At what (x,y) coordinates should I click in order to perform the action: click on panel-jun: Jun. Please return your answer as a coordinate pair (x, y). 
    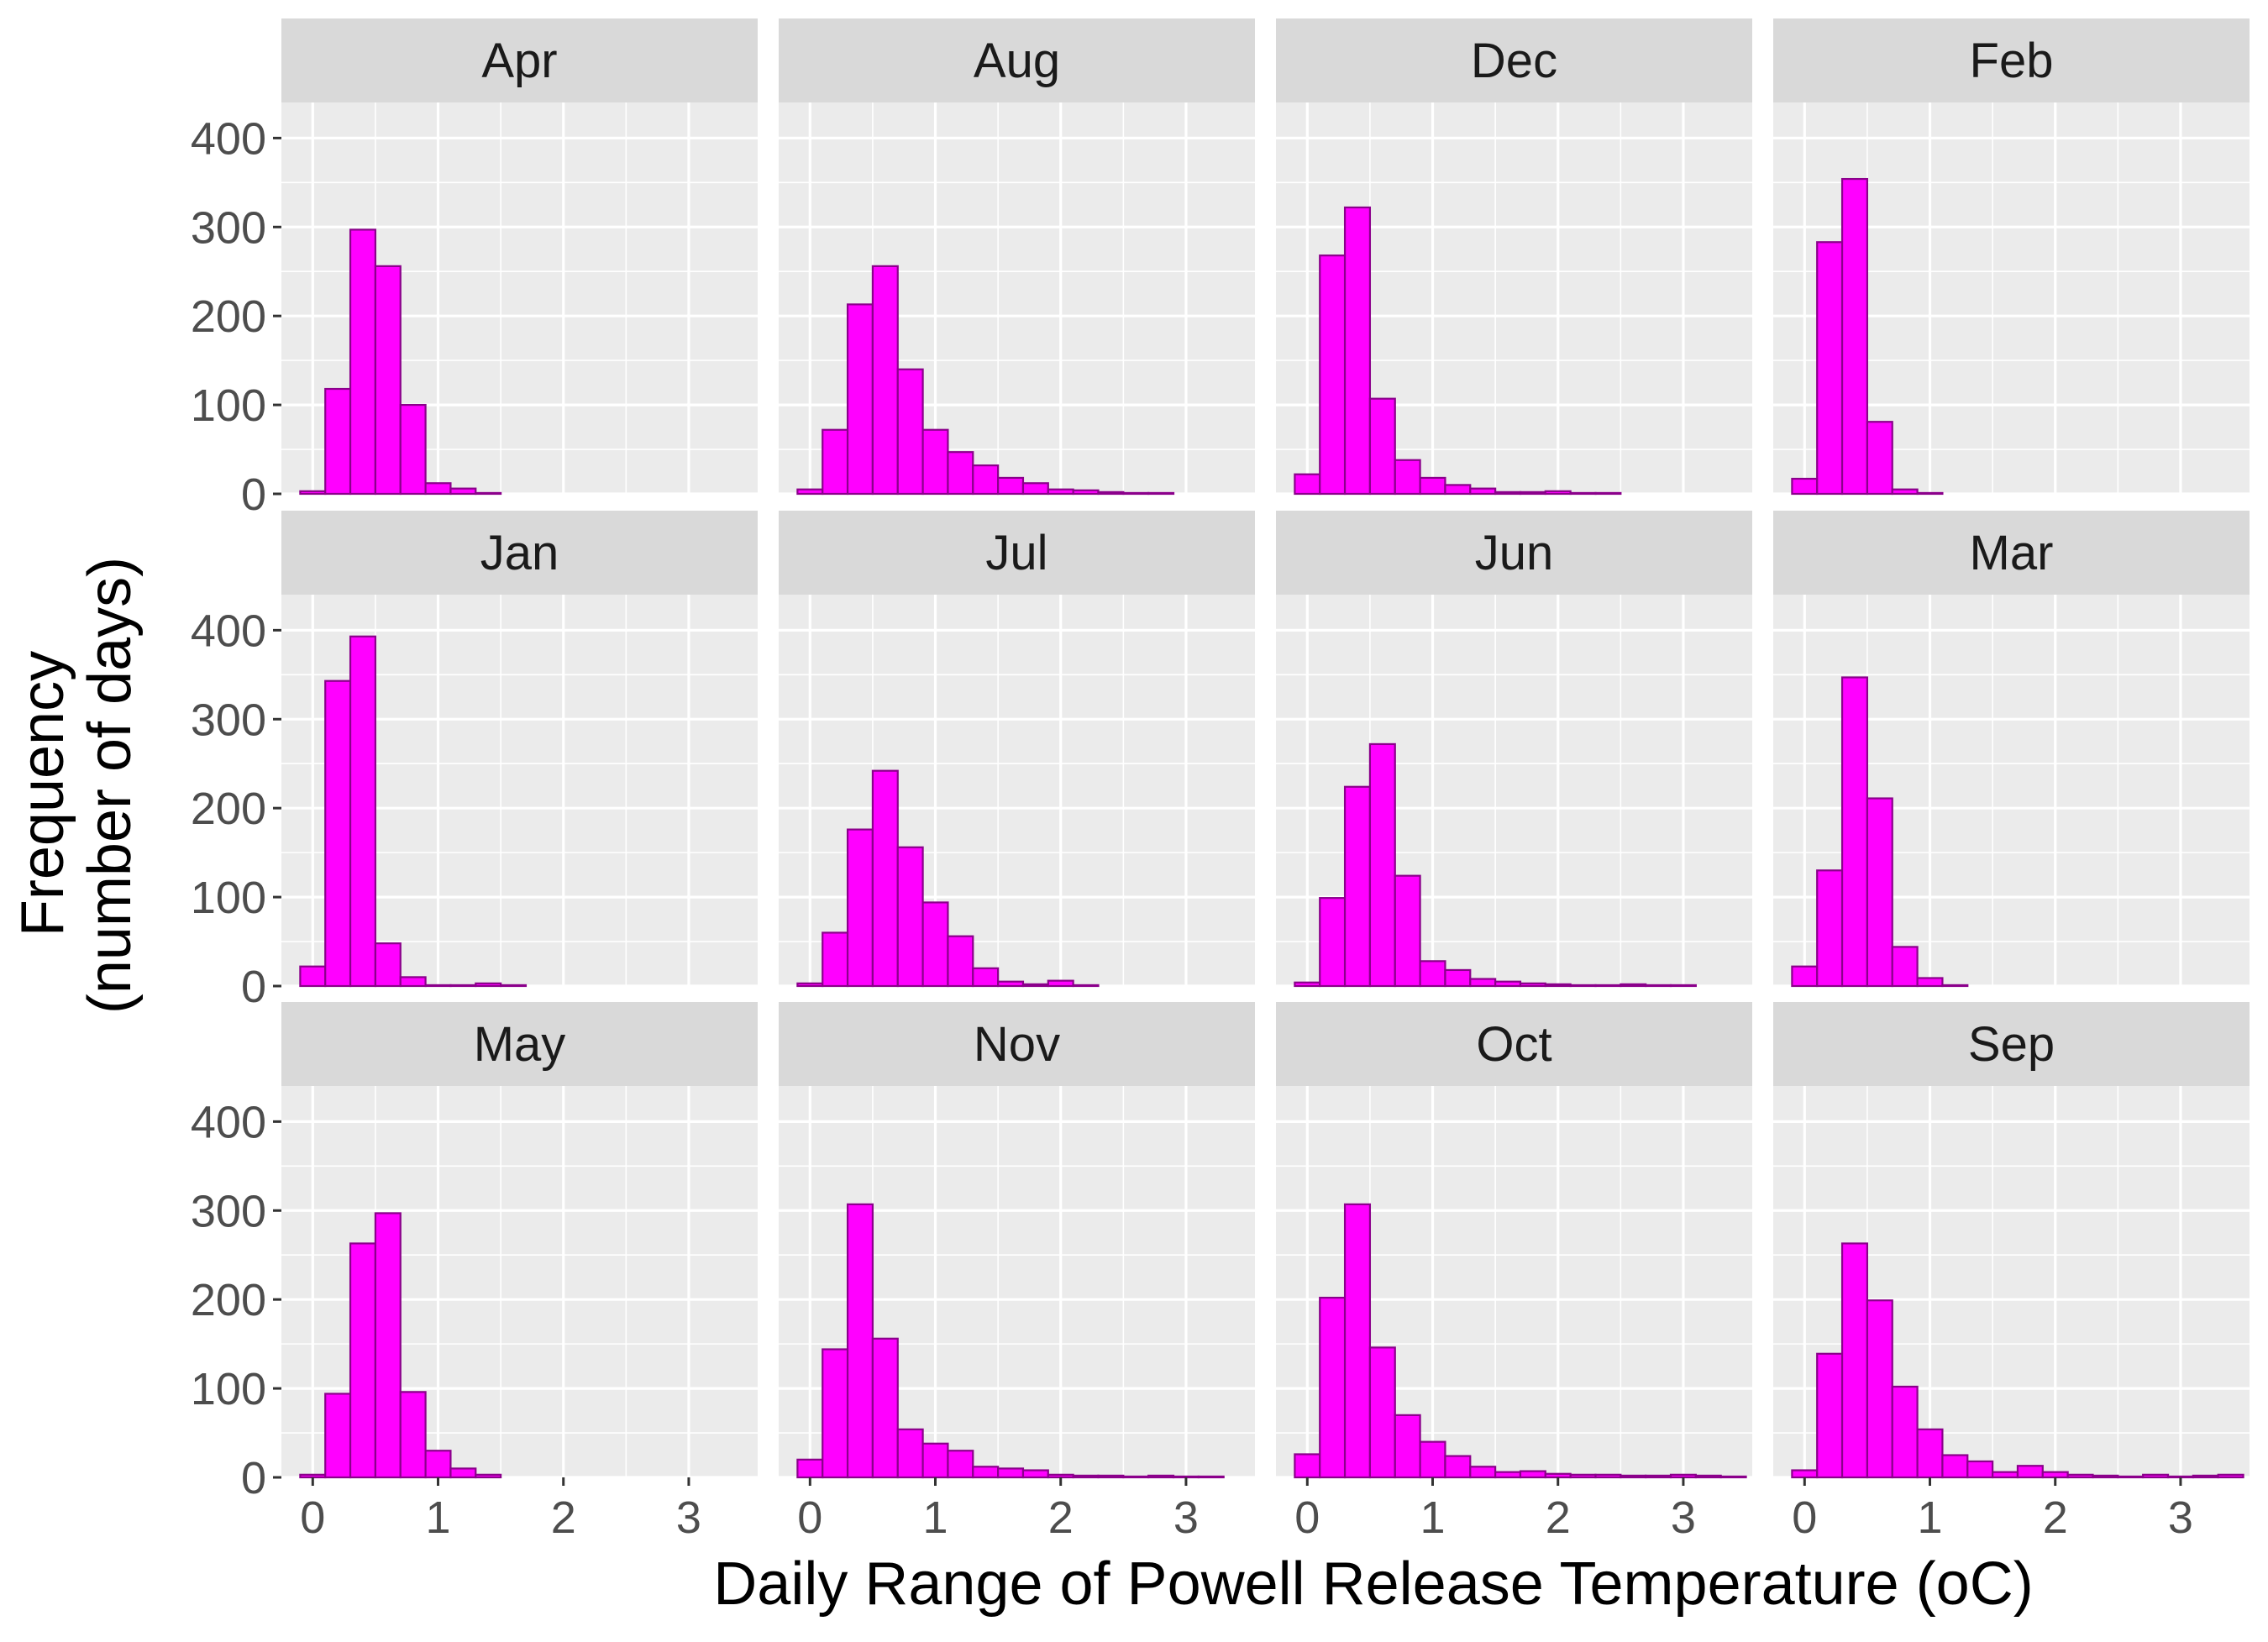
    Looking at the image, I should click on (1514, 750).